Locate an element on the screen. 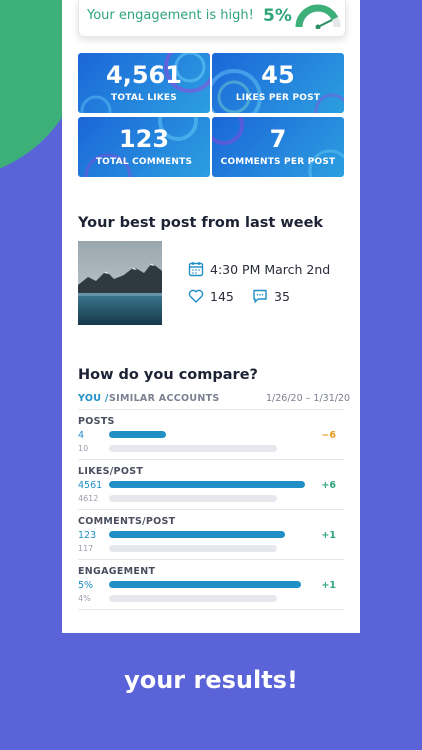  best-post-datetime: 4:30 PM March 2nd is located at coordinates (270, 269).